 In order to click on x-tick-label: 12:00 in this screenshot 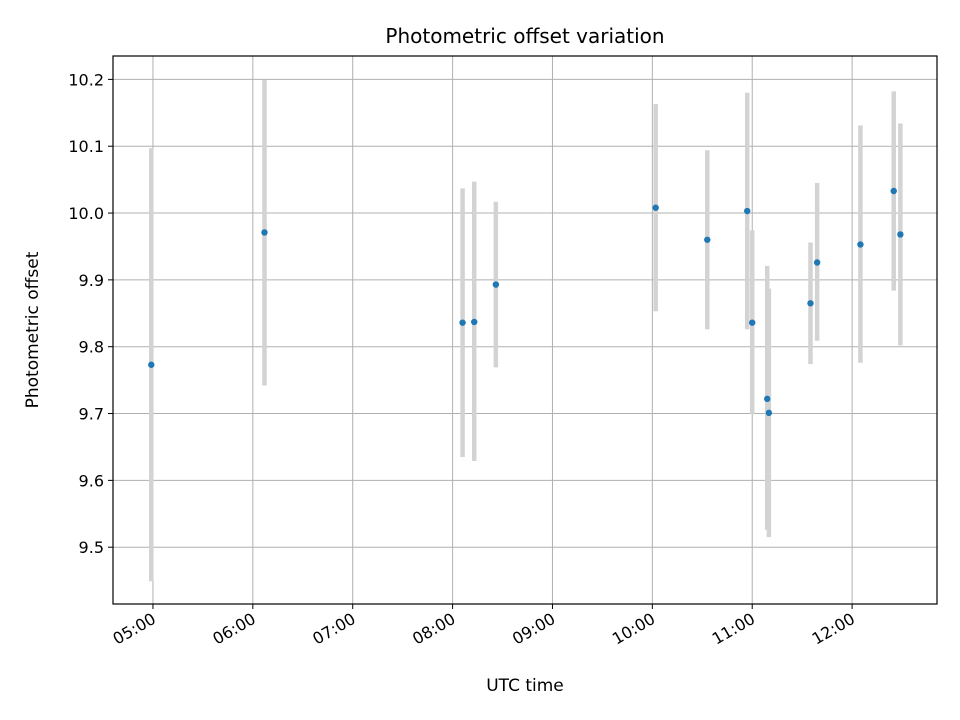, I will do `click(833, 629)`.